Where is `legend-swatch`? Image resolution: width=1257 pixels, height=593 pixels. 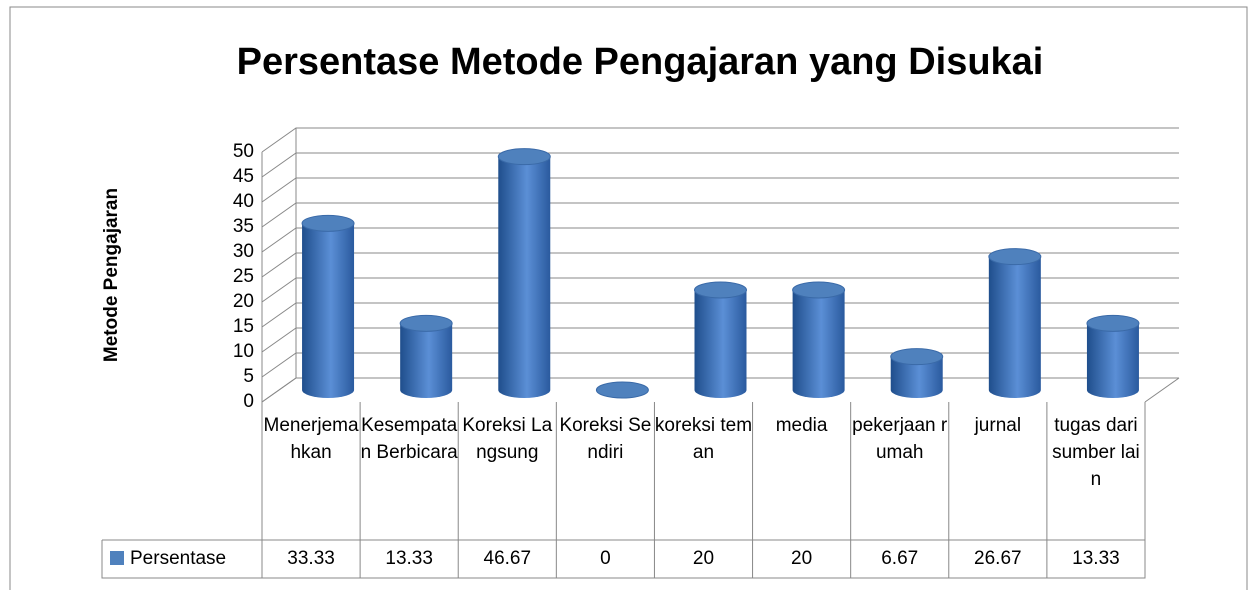
legend-swatch is located at coordinates (117, 558).